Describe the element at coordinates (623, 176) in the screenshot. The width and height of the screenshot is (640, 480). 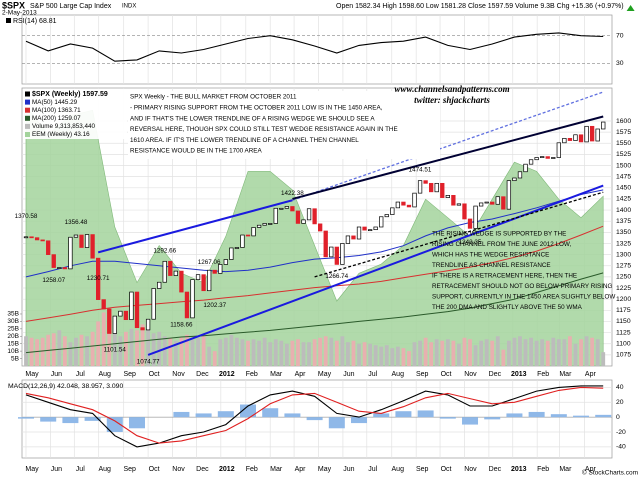
I see `y-tick-label: 1475` at that location.